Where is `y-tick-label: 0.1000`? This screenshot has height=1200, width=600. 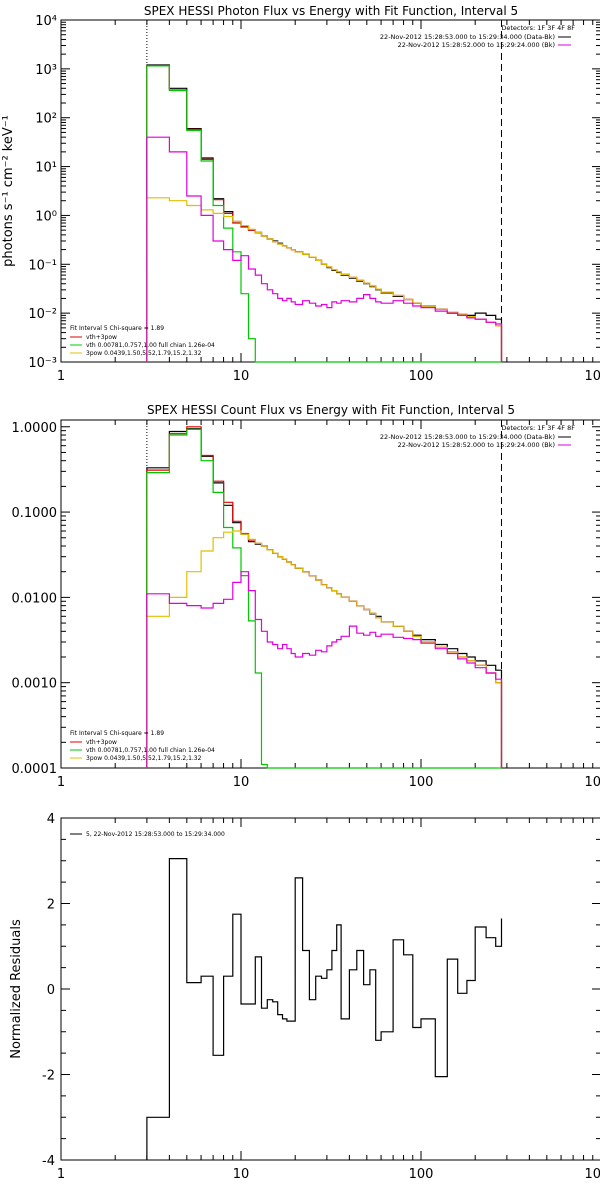
y-tick-label: 0.1000 is located at coordinates (35, 513).